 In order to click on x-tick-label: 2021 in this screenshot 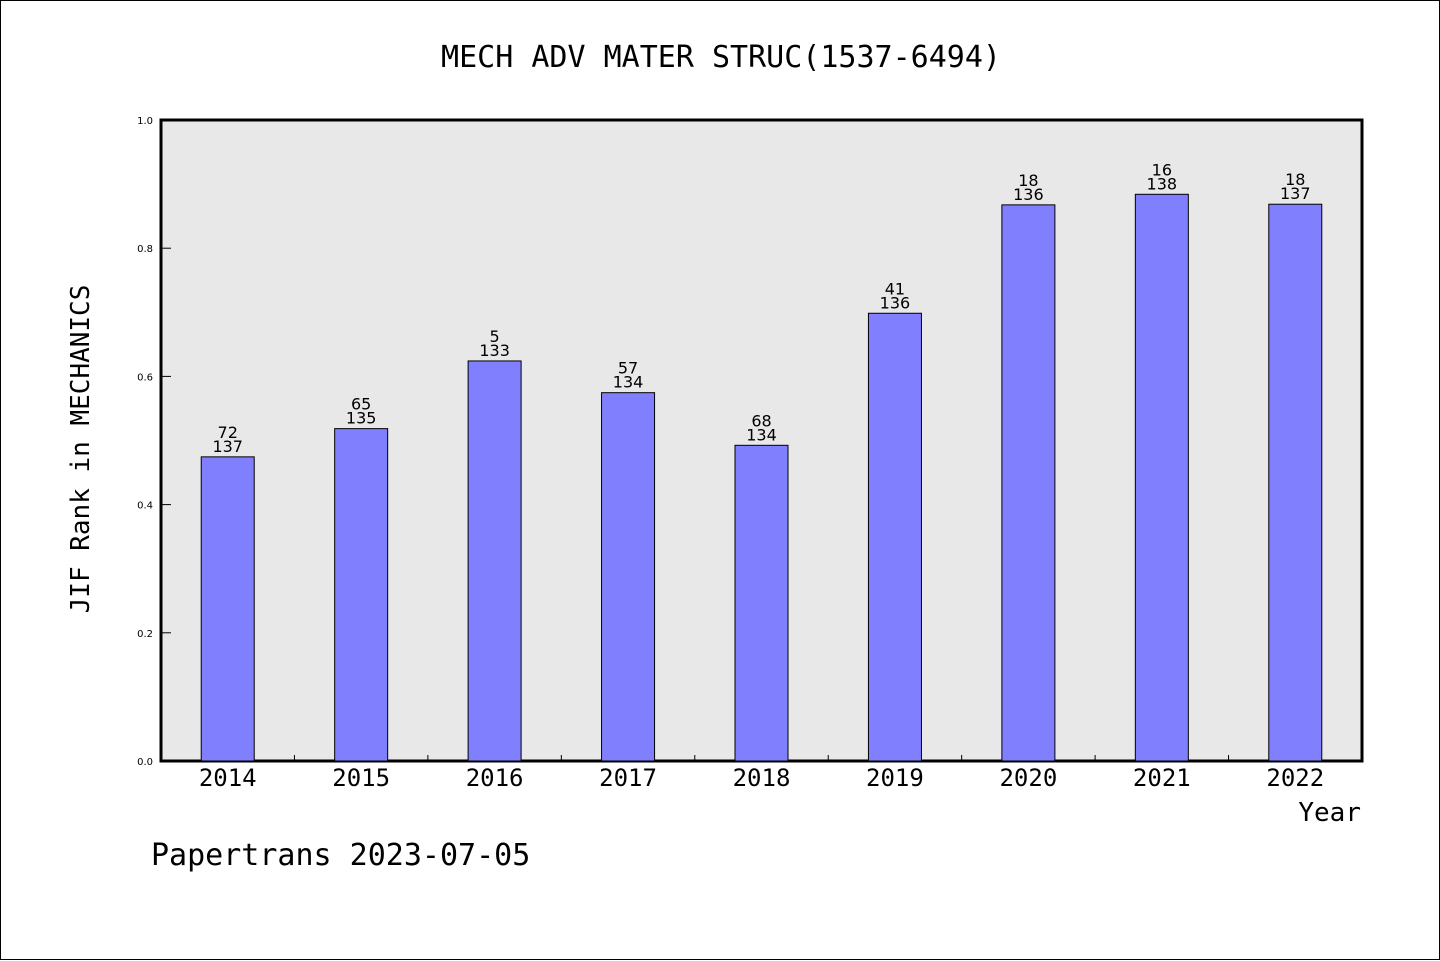, I will do `click(1162, 778)`.